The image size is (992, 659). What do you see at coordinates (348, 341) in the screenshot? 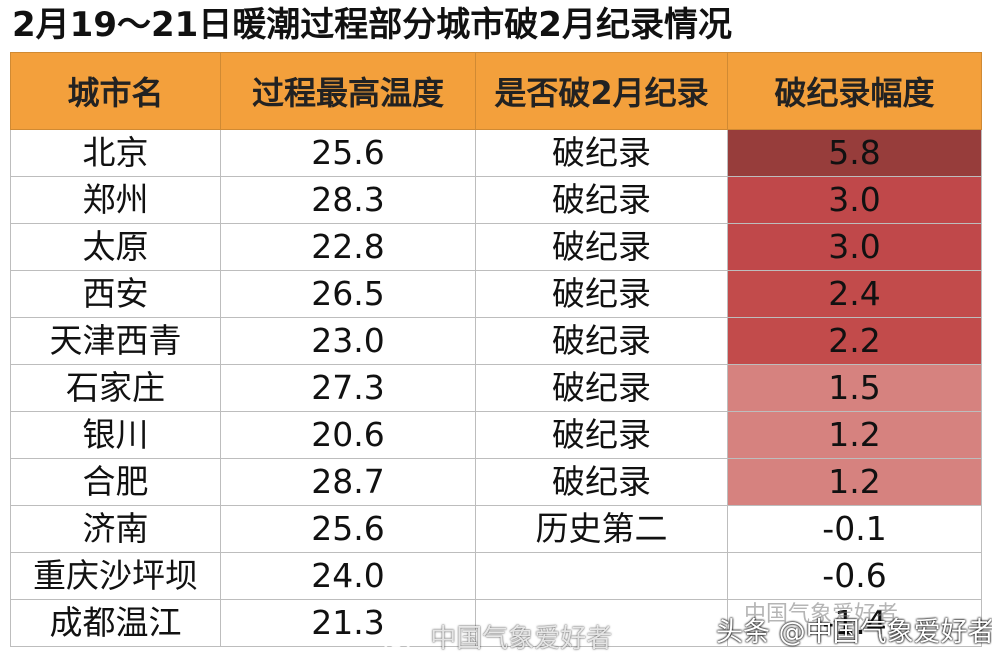
I see `cell-max-temp: 23.0` at bounding box center [348, 341].